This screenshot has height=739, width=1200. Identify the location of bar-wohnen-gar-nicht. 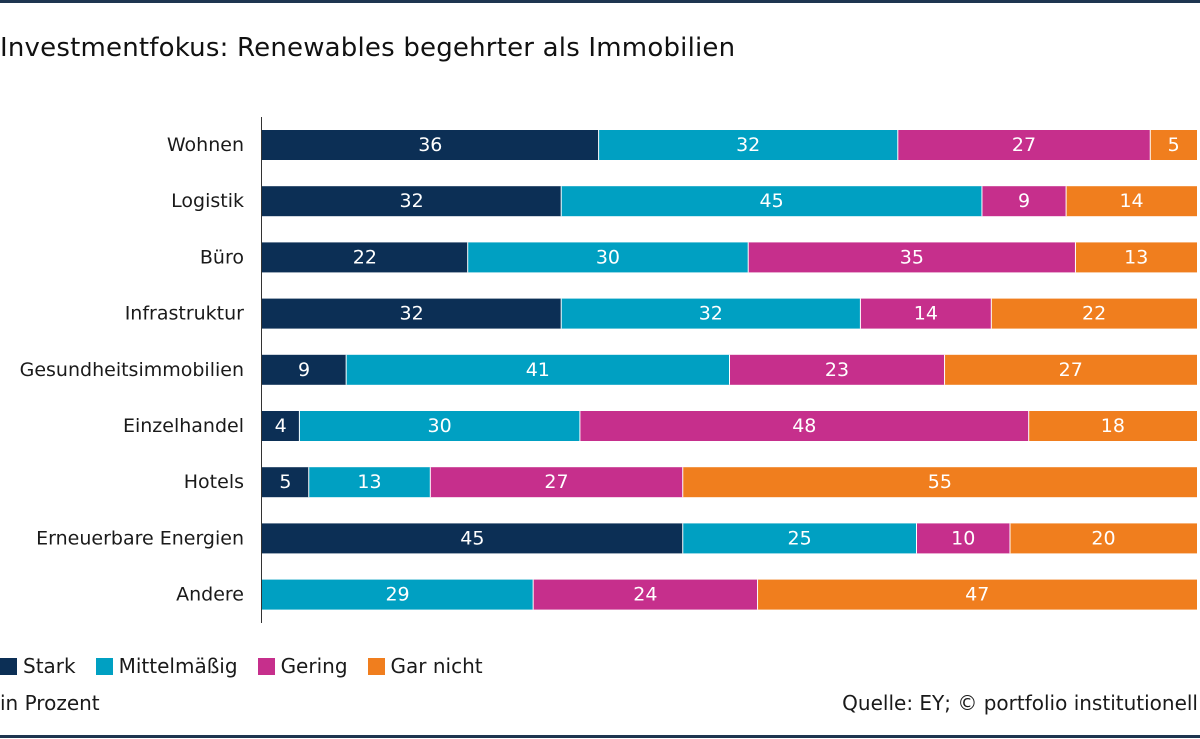
(1173, 145).